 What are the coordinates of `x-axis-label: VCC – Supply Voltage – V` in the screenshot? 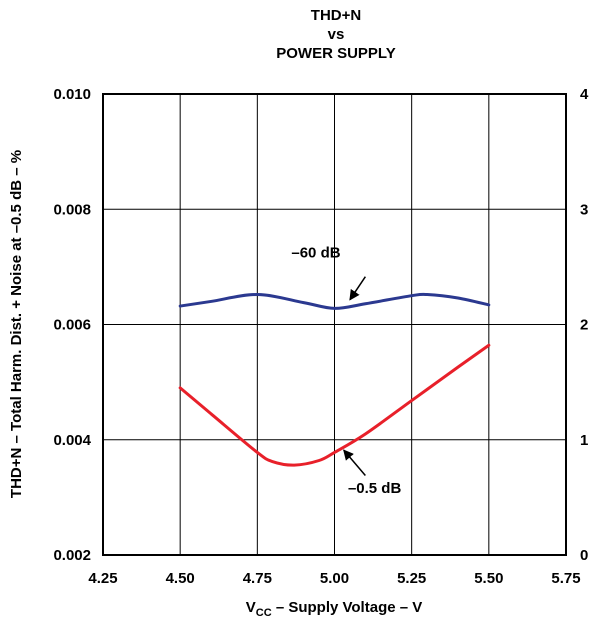 It's located at (334, 609).